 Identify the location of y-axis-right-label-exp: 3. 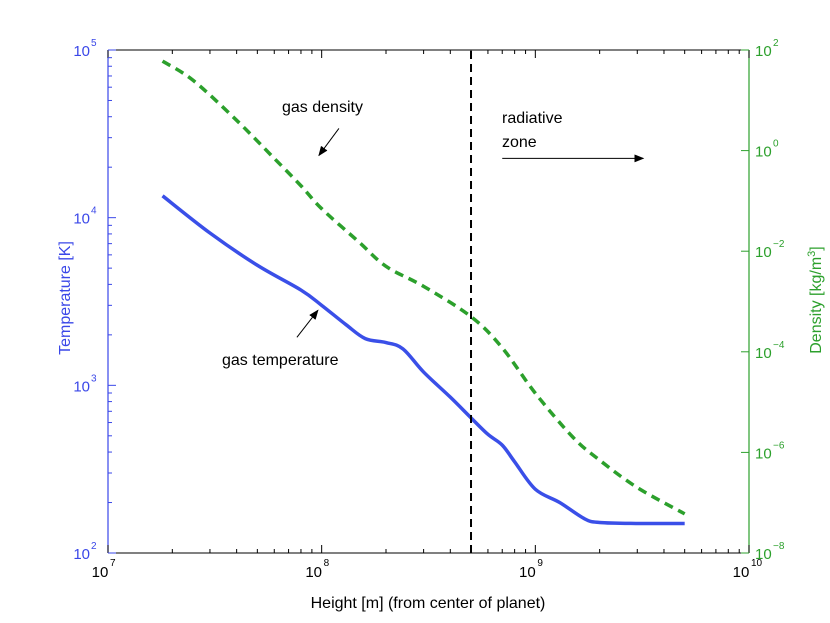
(812, 254).